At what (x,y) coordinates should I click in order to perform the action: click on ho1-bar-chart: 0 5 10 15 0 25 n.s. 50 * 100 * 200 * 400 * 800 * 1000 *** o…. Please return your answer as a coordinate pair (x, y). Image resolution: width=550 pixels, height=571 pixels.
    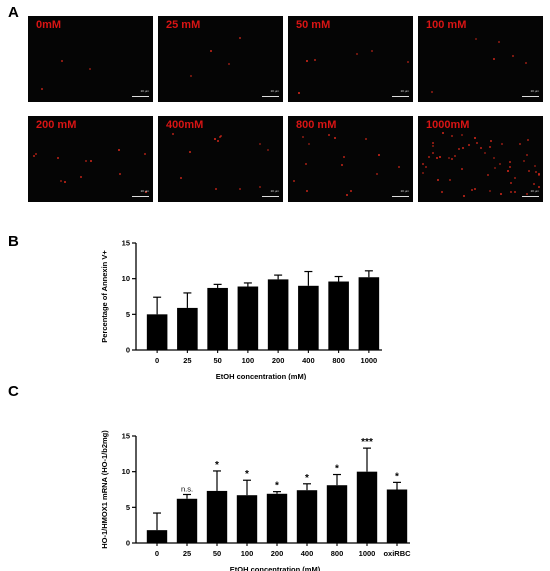
    Looking at the image, I should click on (255, 500).